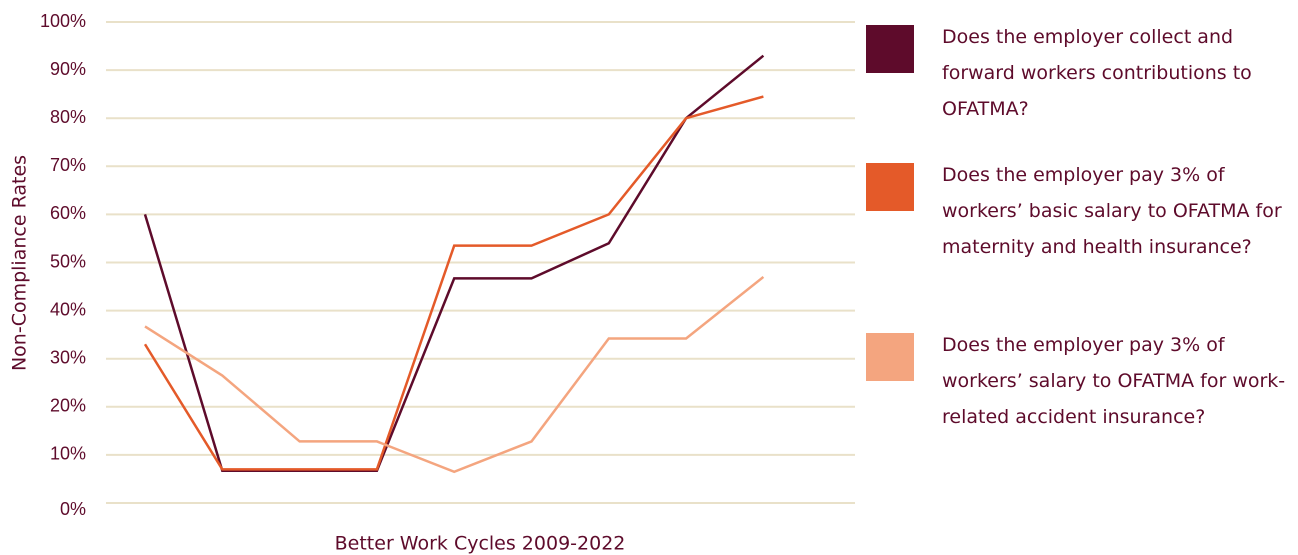 Image resolution: width=1298 pixels, height=555 pixels. Describe the element at coordinates (63, 21) in the screenshot. I see `y-tick-label: 100%` at that location.